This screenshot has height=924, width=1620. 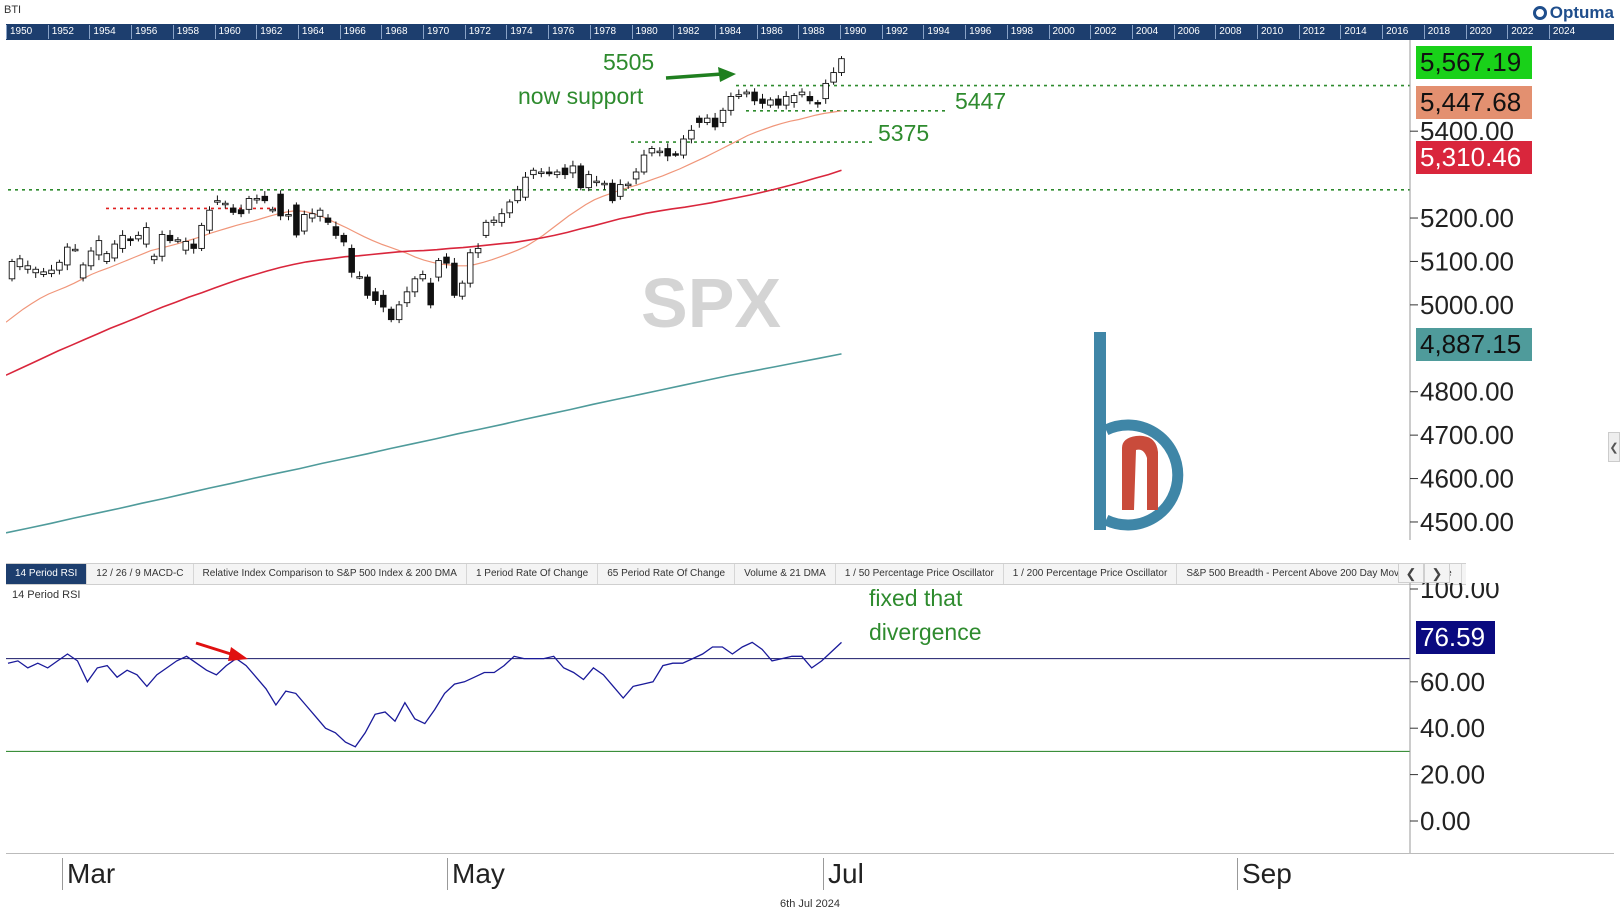 What do you see at coordinates (980, 101) in the screenshot?
I see `chart-annotation: 5447` at bounding box center [980, 101].